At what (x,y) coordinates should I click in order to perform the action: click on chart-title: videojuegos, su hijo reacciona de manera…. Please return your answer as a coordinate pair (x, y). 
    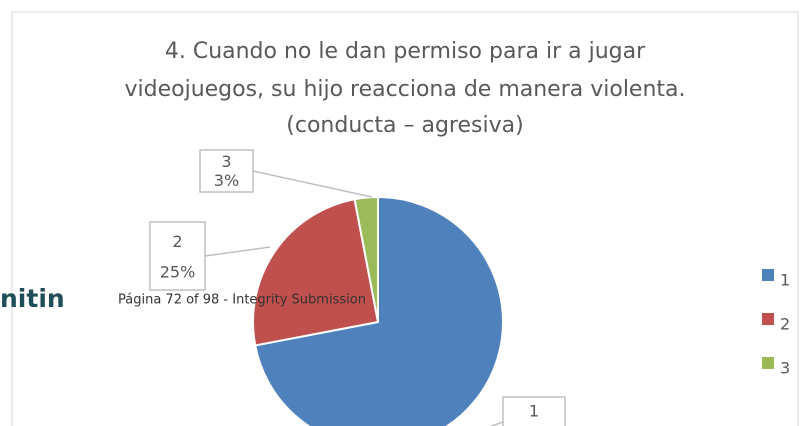
    Looking at the image, I should click on (404, 89).